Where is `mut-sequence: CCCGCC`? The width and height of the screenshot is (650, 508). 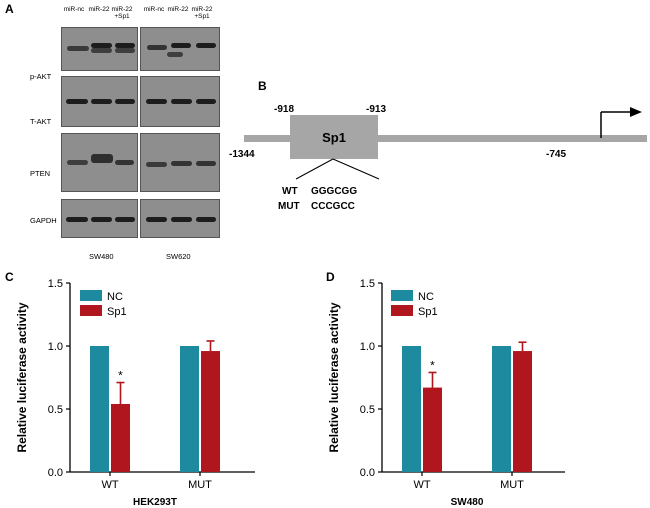 mut-sequence: CCCGCC is located at coordinates (333, 206).